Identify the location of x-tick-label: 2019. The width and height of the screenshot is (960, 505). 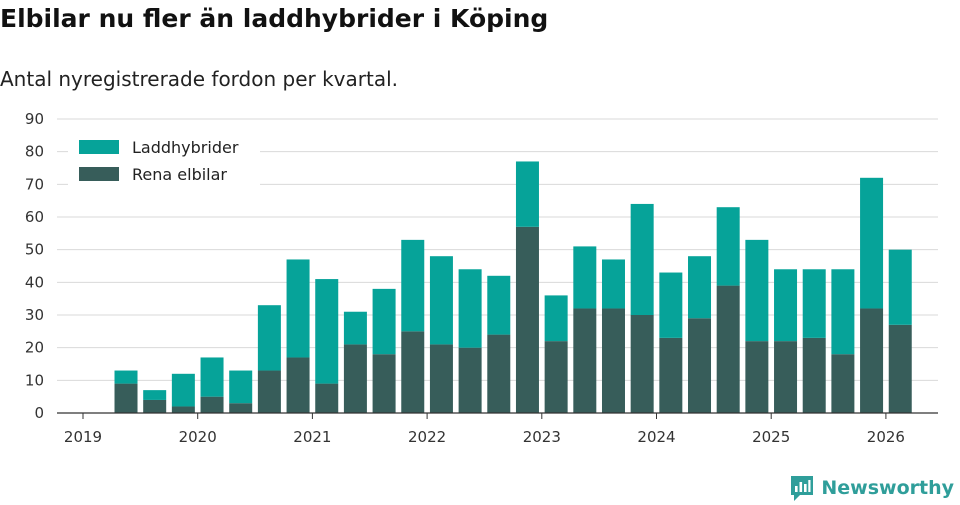
(83, 437).